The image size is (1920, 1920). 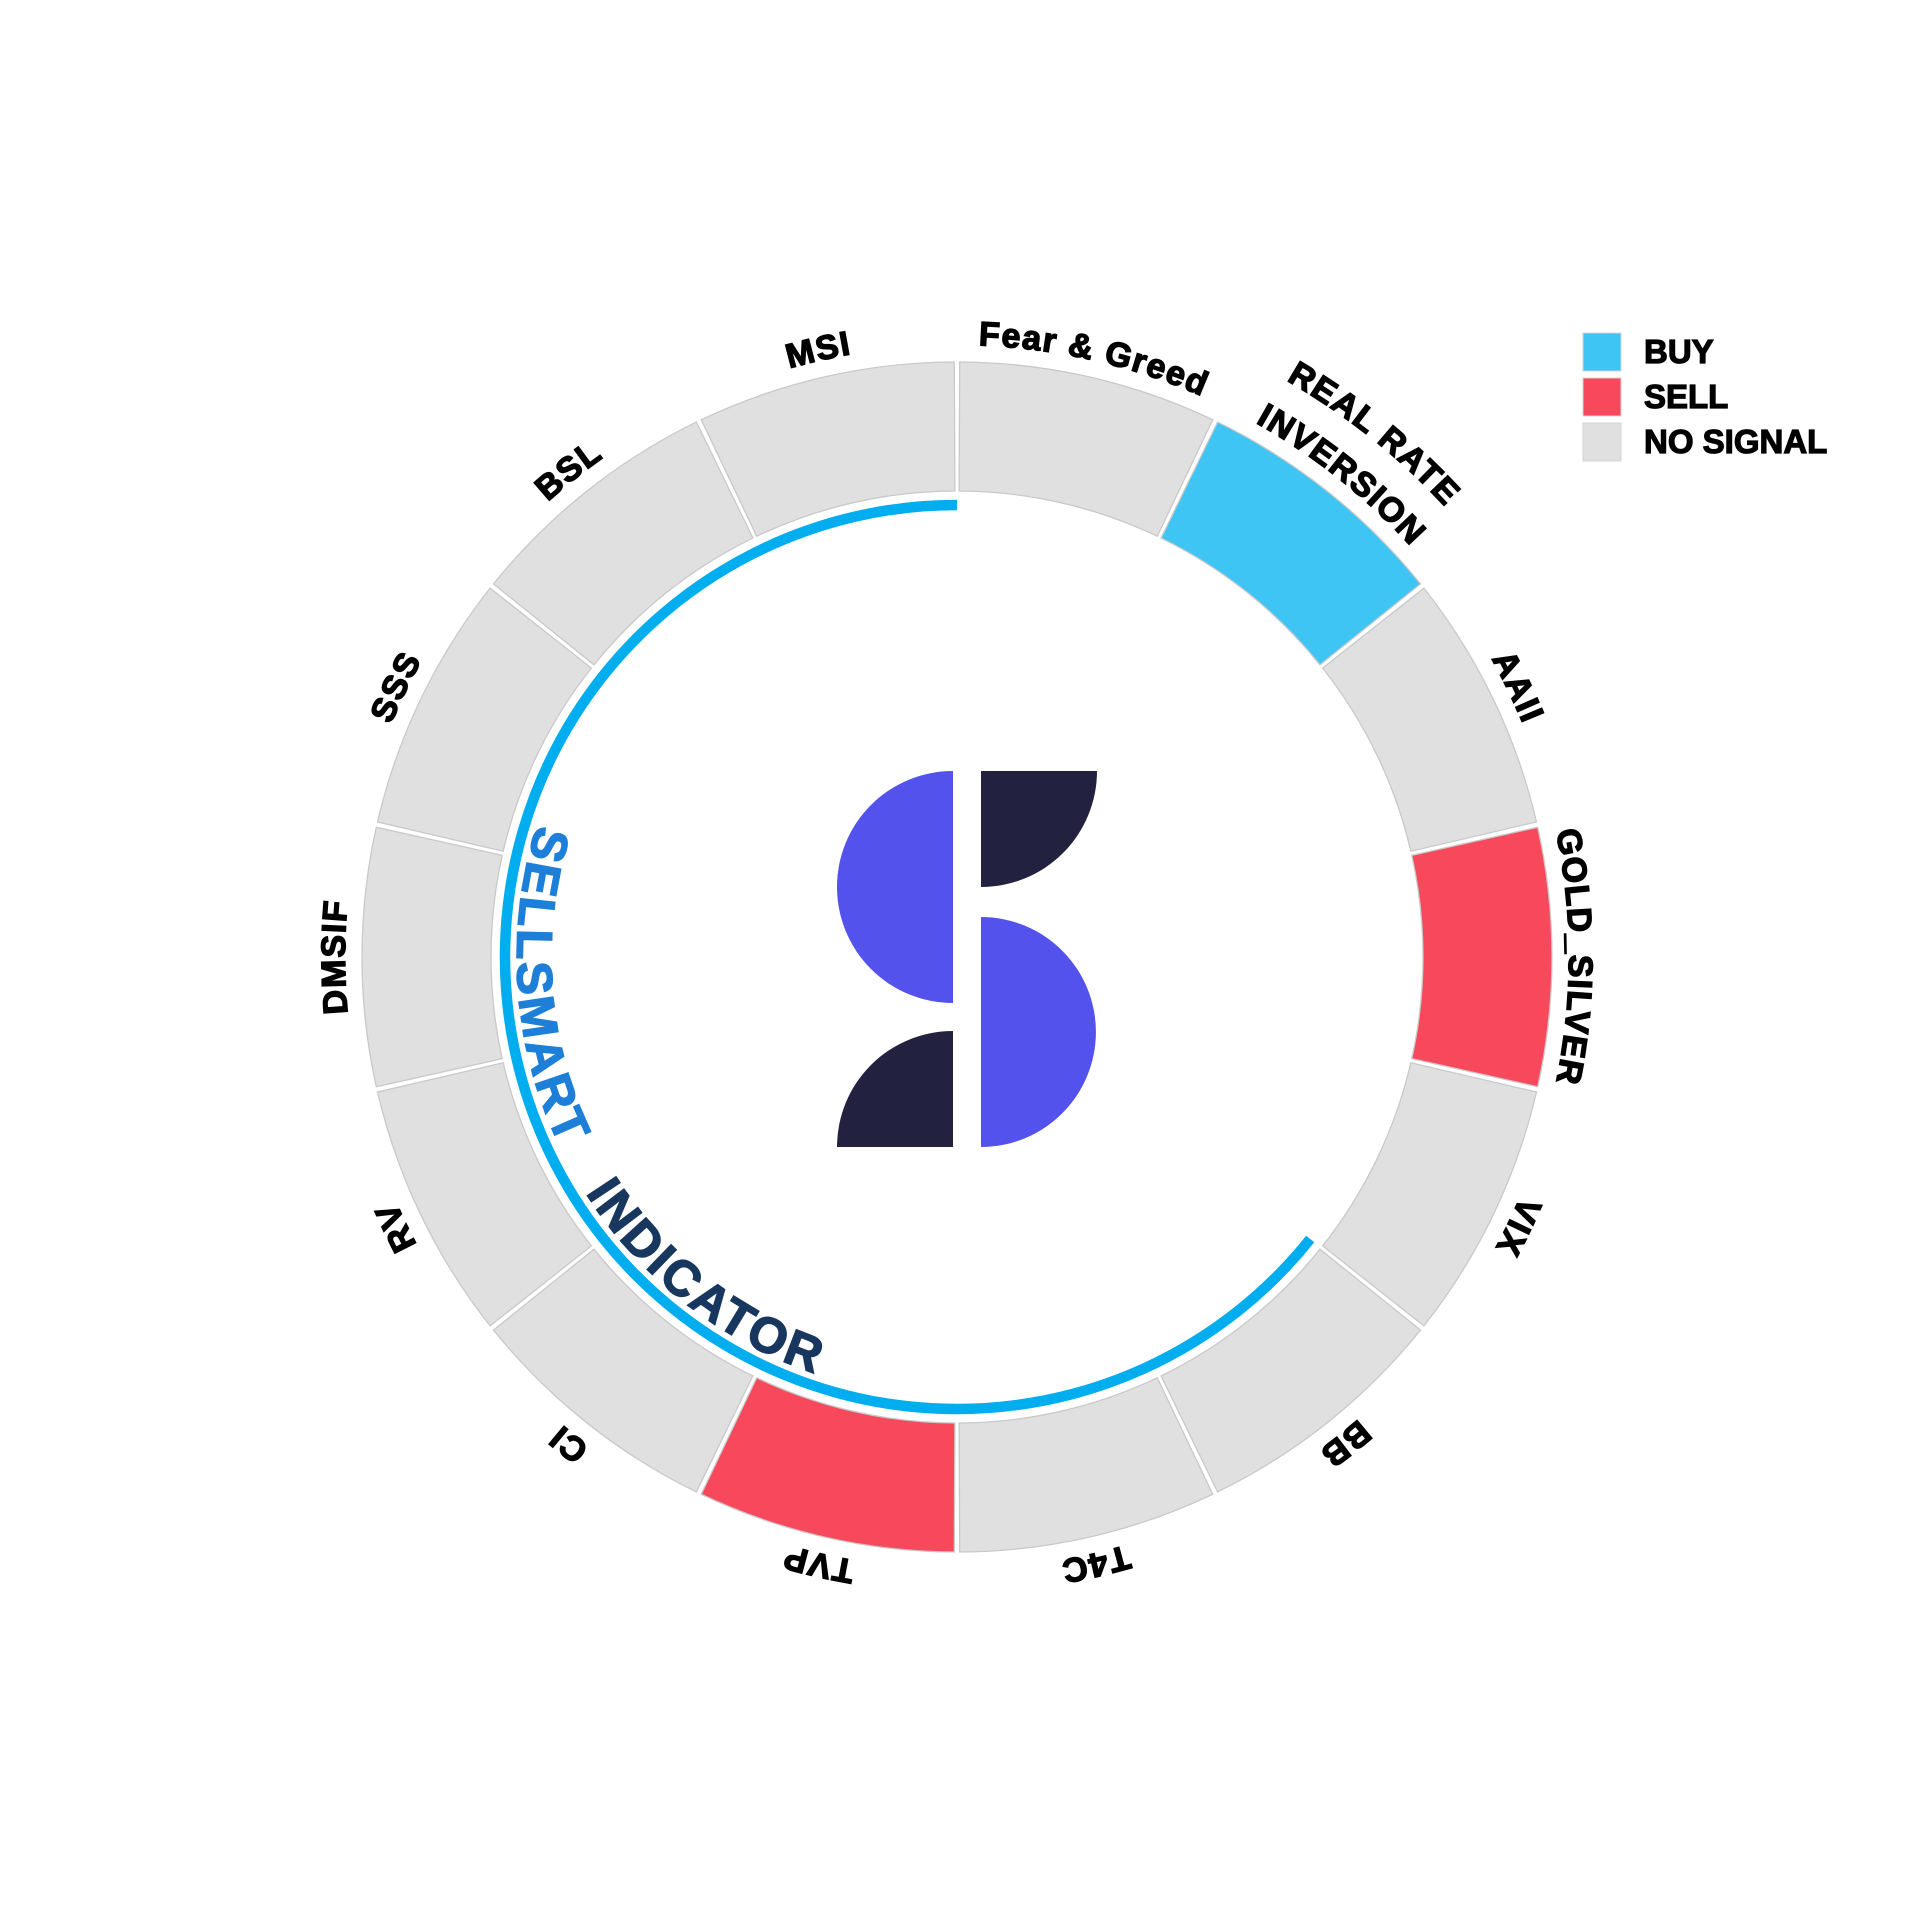 I want to click on segment-wedge-tvp, so click(x=828, y=1464).